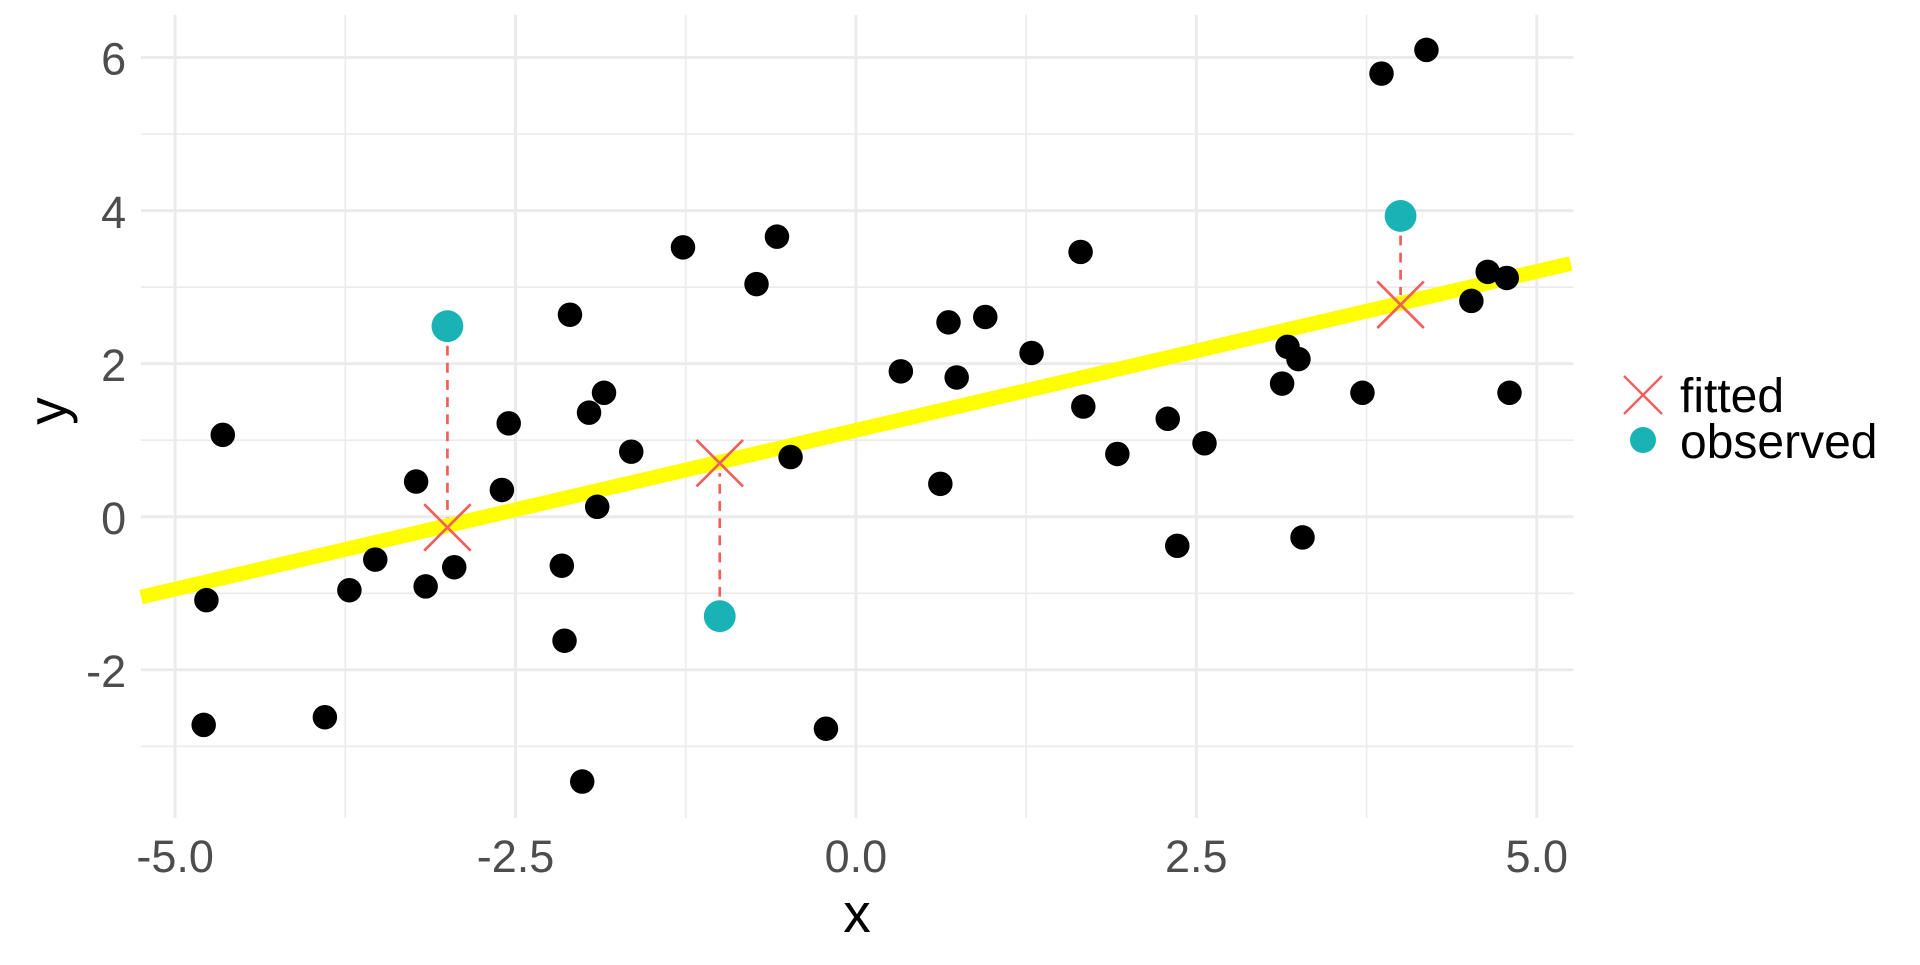  I want to click on legend-label-fitted: fitted, so click(1732, 396).